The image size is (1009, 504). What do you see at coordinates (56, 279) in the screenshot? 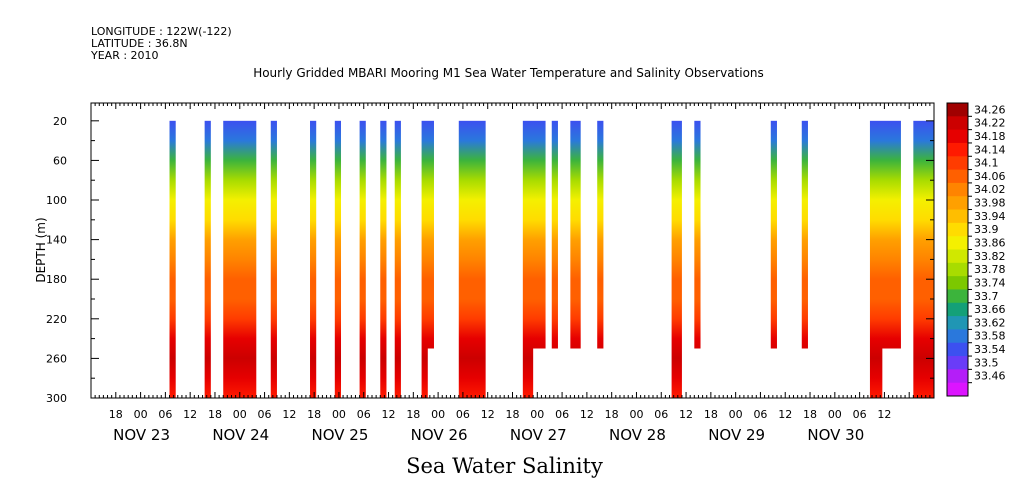
I see `y-tick-label: 180` at bounding box center [56, 279].